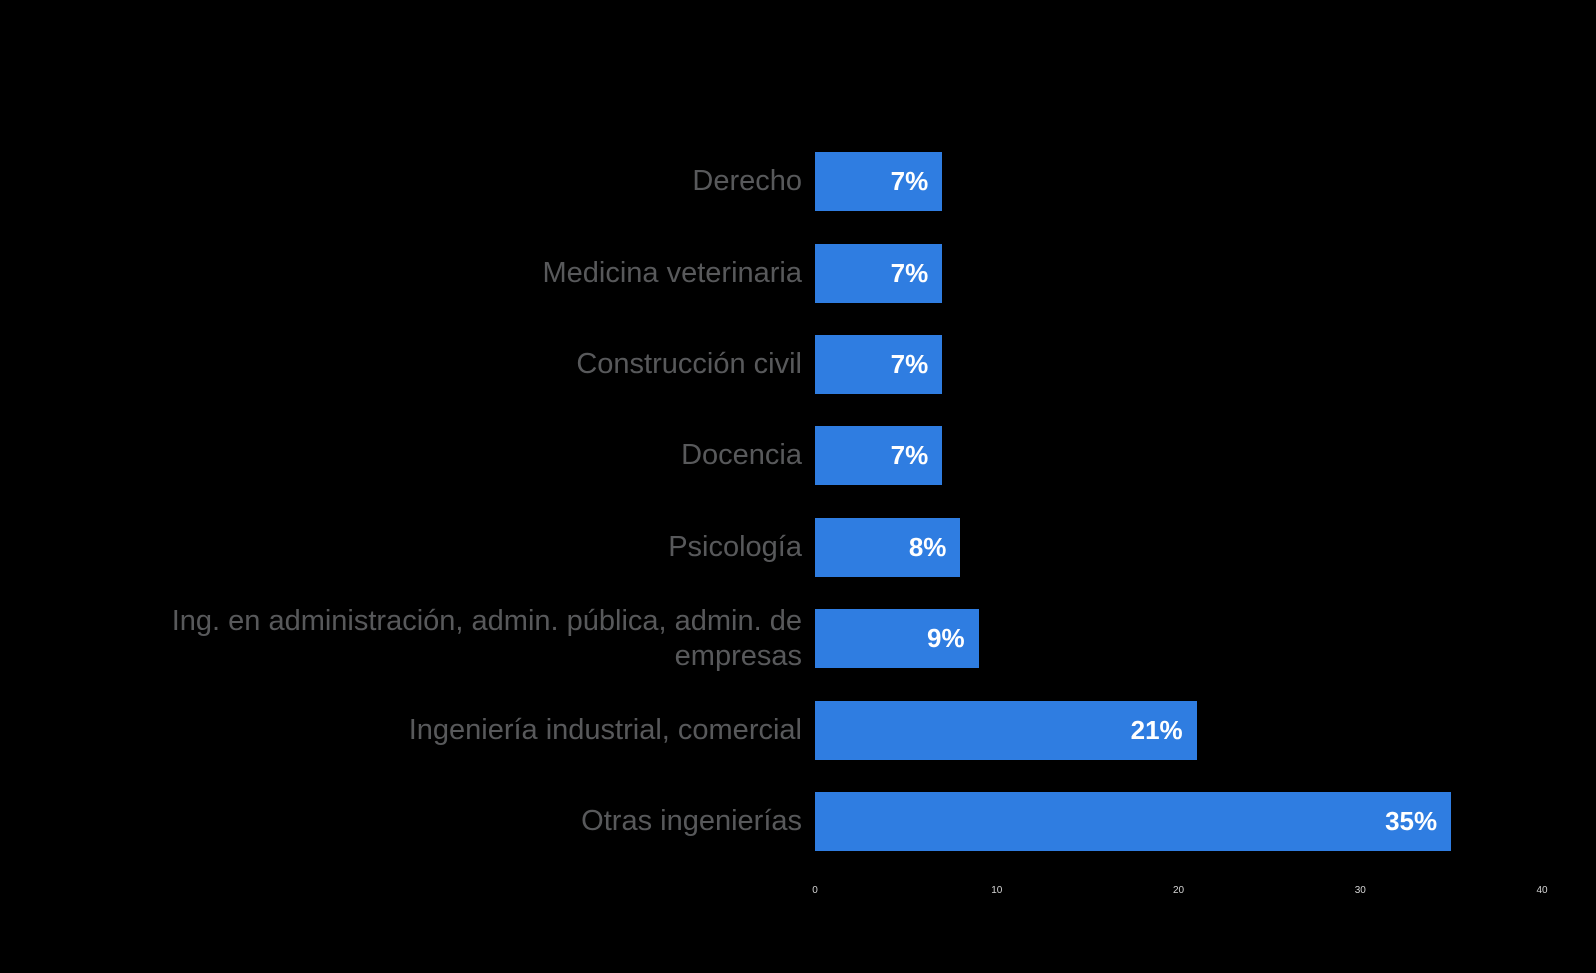 This screenshot has width=1596, height=973. I want to click on x-tick-label: 20, so click(1178, 890).